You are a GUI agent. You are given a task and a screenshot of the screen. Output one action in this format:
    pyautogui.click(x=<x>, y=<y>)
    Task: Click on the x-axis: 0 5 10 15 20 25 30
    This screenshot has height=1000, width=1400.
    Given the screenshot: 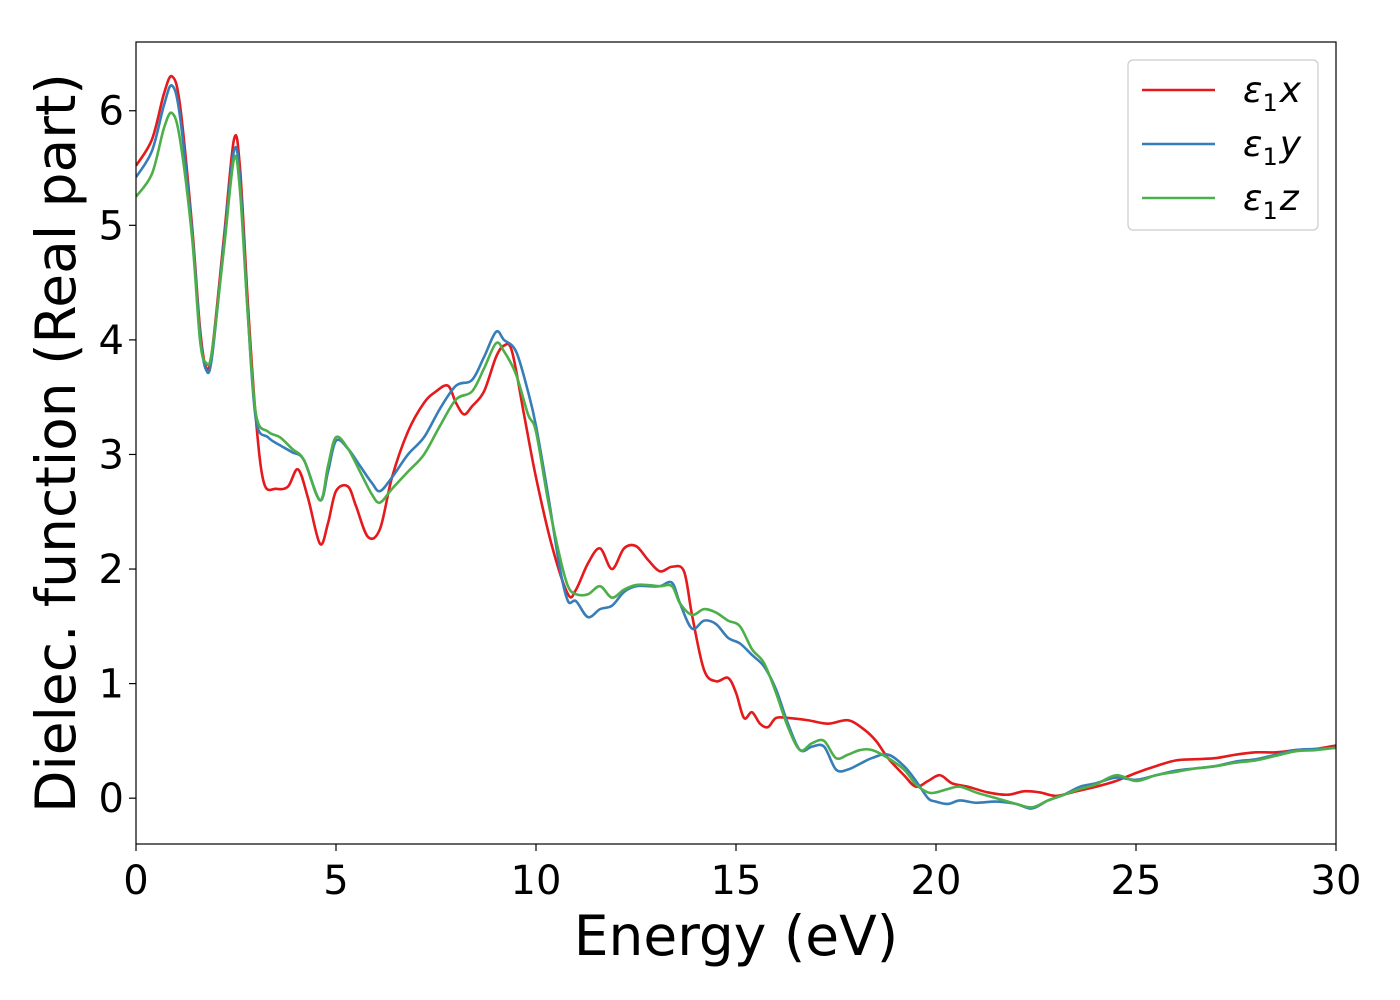 What is the action you would take?
    pyautogui.click(x=742, y=874)
    